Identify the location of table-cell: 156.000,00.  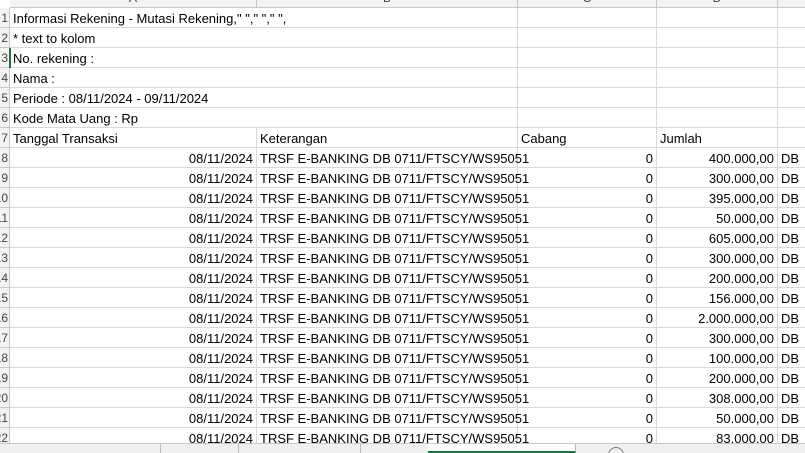
(717, 298).